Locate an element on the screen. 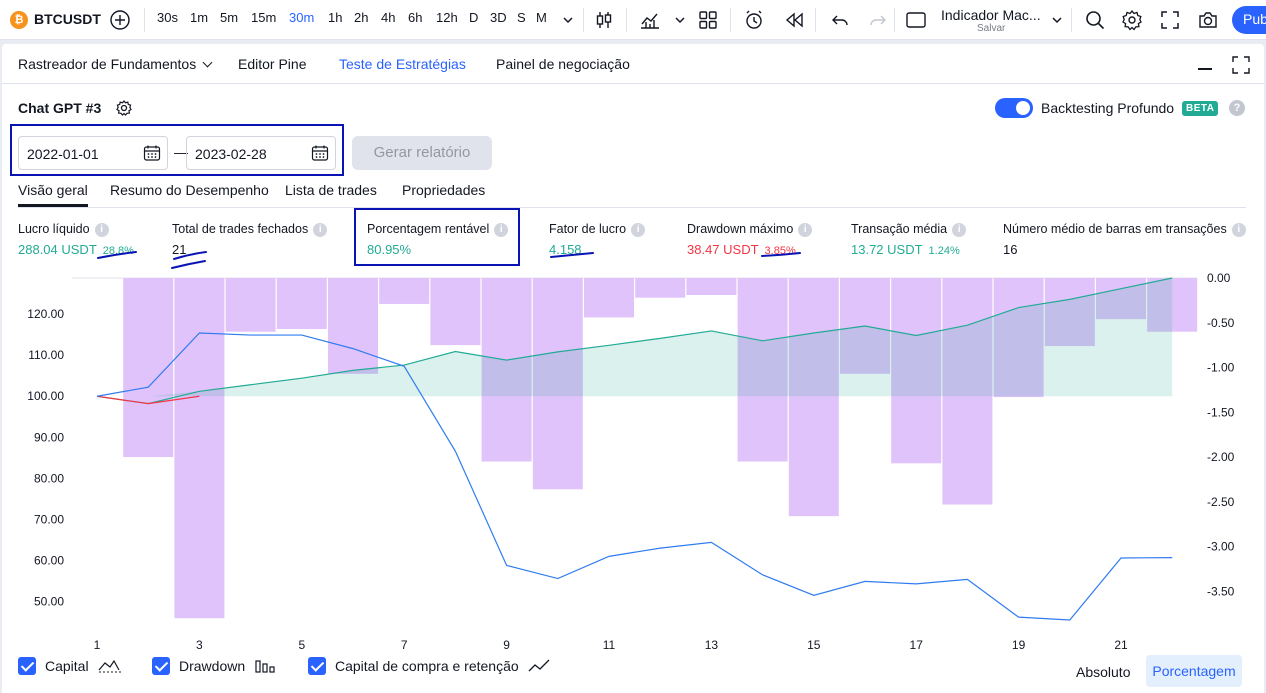 The width and height of the screenshot is (1266, 693). date-from-input: 2022-01-01 is located at coordinates (93, 153).